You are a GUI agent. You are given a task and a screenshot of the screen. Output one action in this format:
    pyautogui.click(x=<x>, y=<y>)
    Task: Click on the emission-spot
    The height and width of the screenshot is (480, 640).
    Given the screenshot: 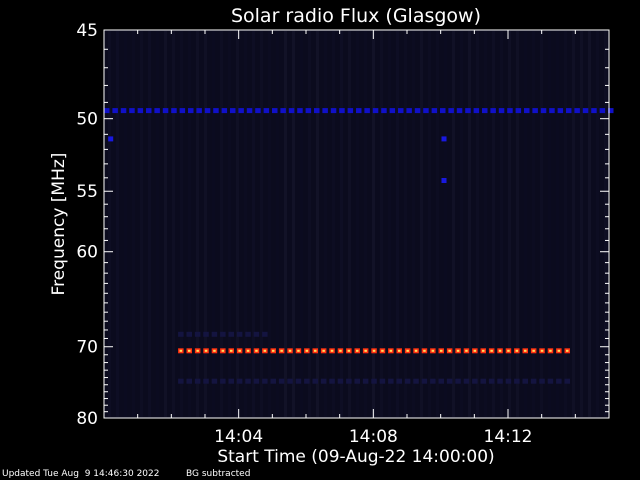 What is the action you would take?
    pyautogui.click(x=444, y=180)
    